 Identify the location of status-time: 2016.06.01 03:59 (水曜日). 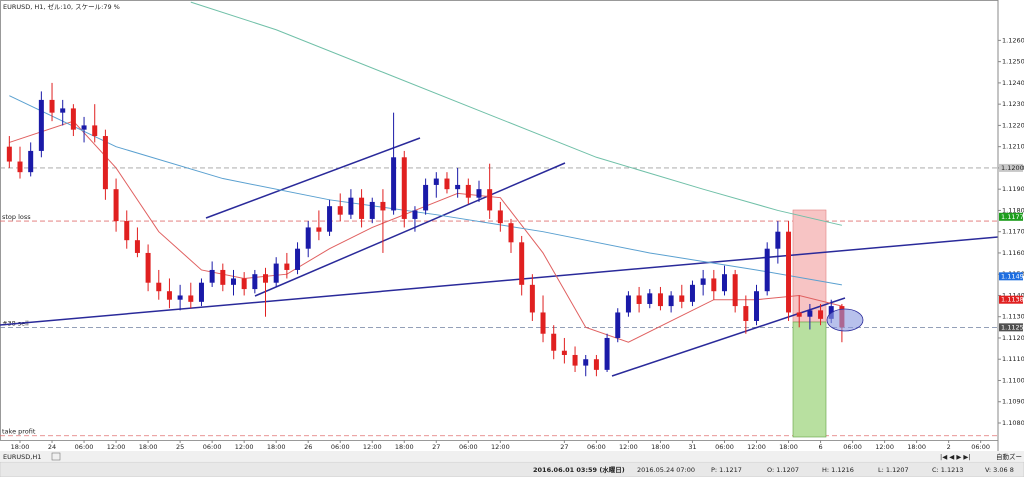
(579, 469).